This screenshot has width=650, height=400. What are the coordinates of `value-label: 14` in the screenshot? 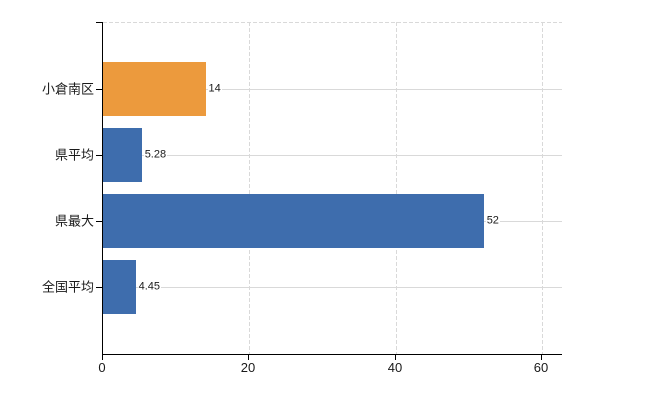 It's located at (214, 89).